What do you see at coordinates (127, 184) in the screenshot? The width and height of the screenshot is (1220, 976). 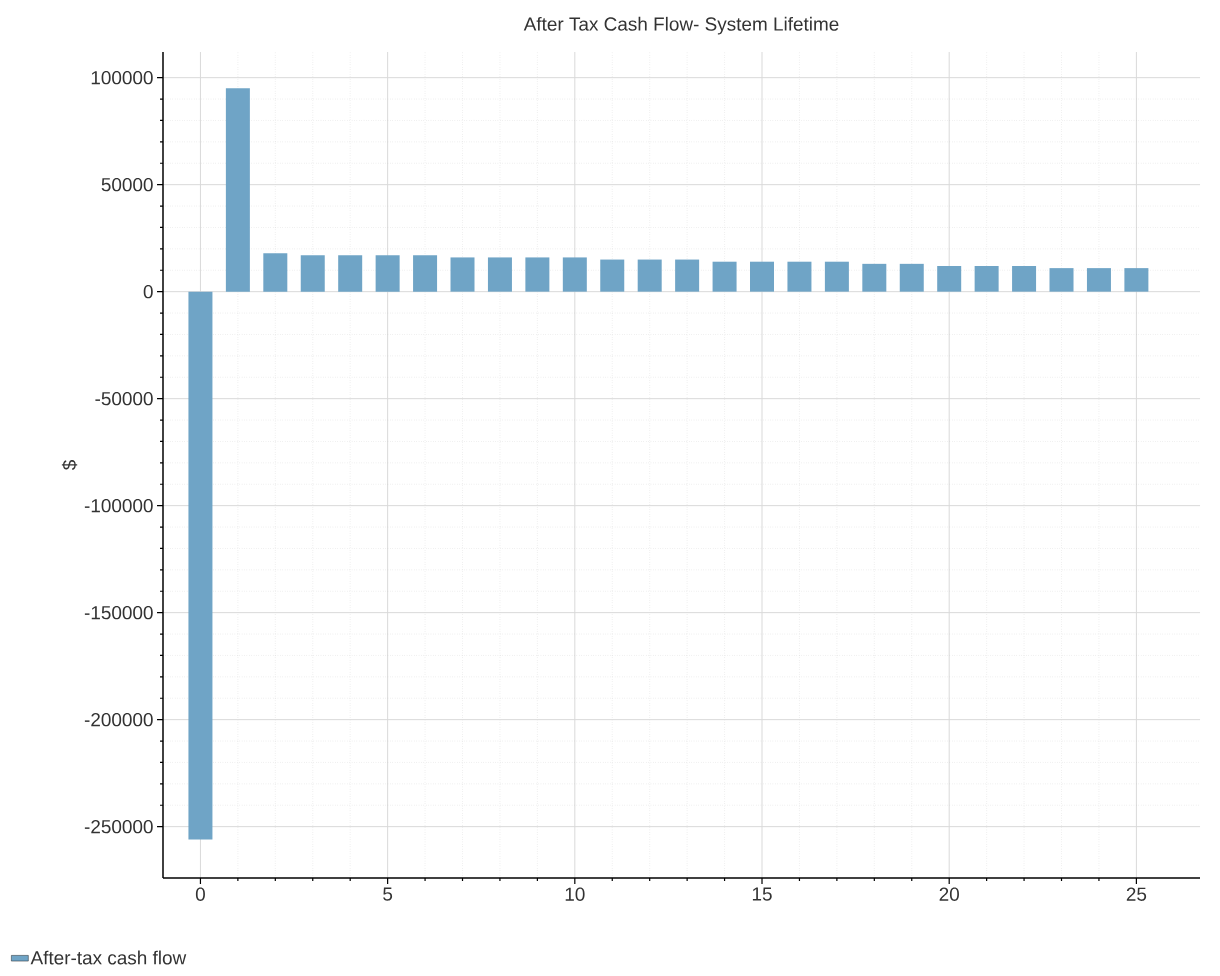 I see `y-tick-label: 50000` at bounding box center [127, 184].